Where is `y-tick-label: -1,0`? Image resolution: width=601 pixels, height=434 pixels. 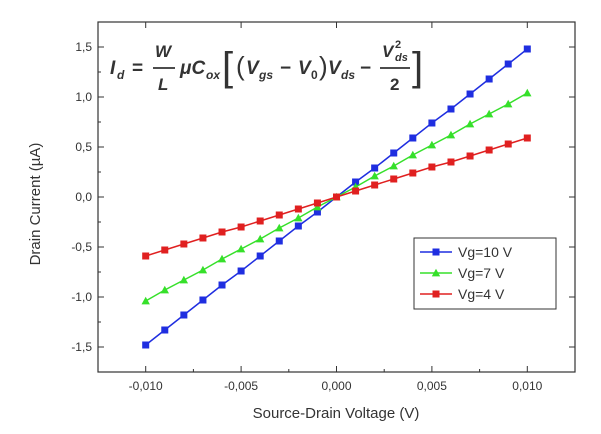
y-tick-label: -1,0 is located at coordinates (81, 297).